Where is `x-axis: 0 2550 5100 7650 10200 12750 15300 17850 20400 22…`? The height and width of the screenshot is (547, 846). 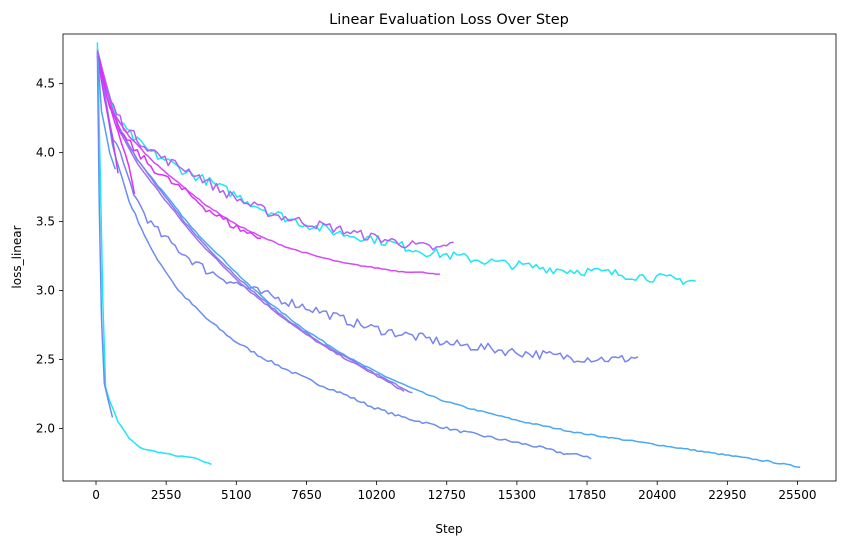 x-axis: 0 2550 5100 7650 10200 12750 15300 17850 20400 22… is located at coordinates (454, 491).